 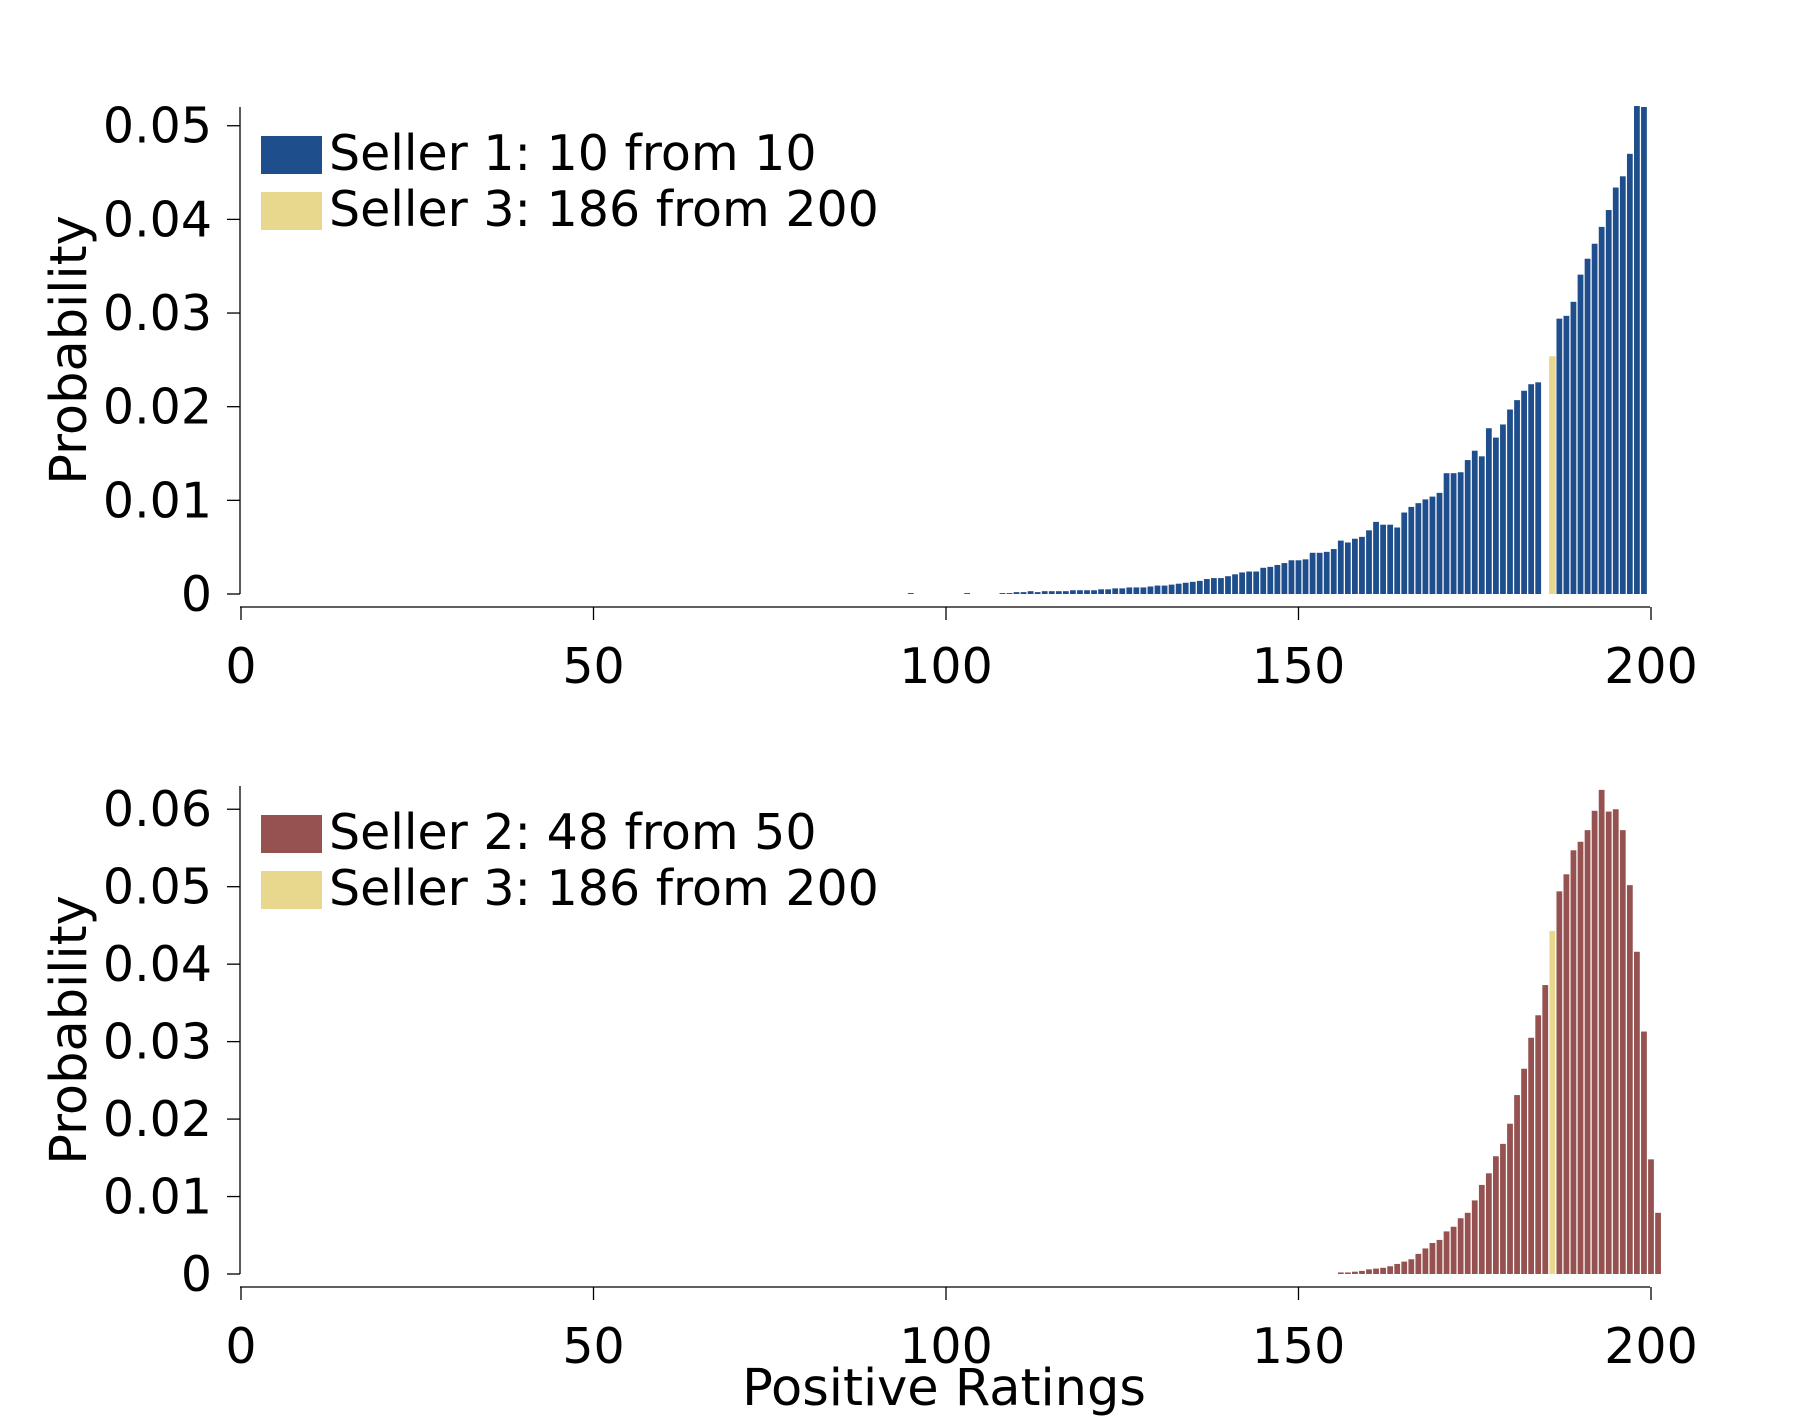 I want to click on bar-bottom-s0-x197, so click(x=1629, y=1079).